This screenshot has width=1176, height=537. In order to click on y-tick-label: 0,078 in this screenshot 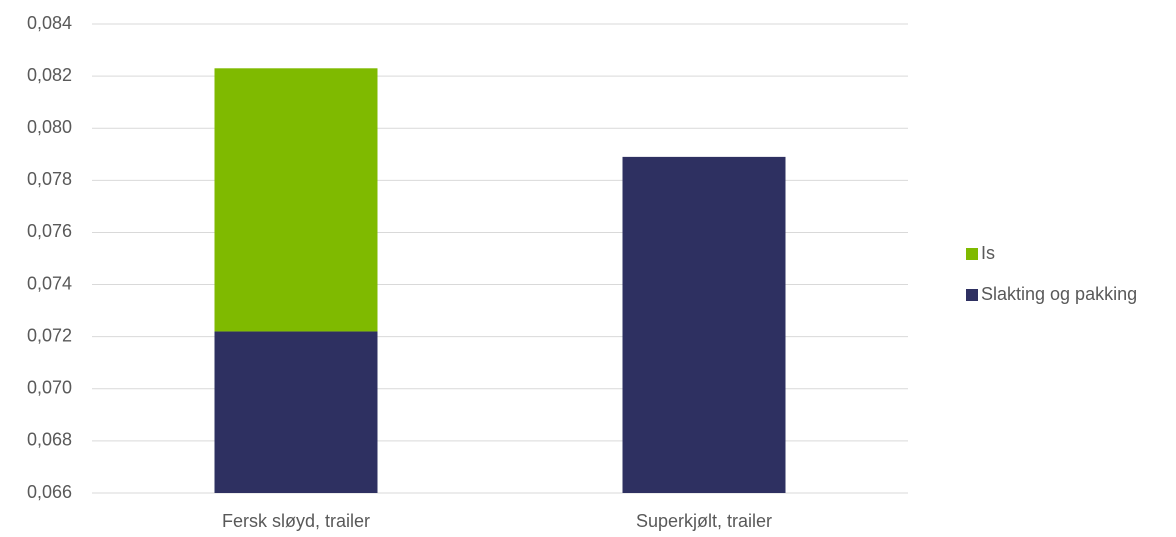, I will do `click(49, 179)`.